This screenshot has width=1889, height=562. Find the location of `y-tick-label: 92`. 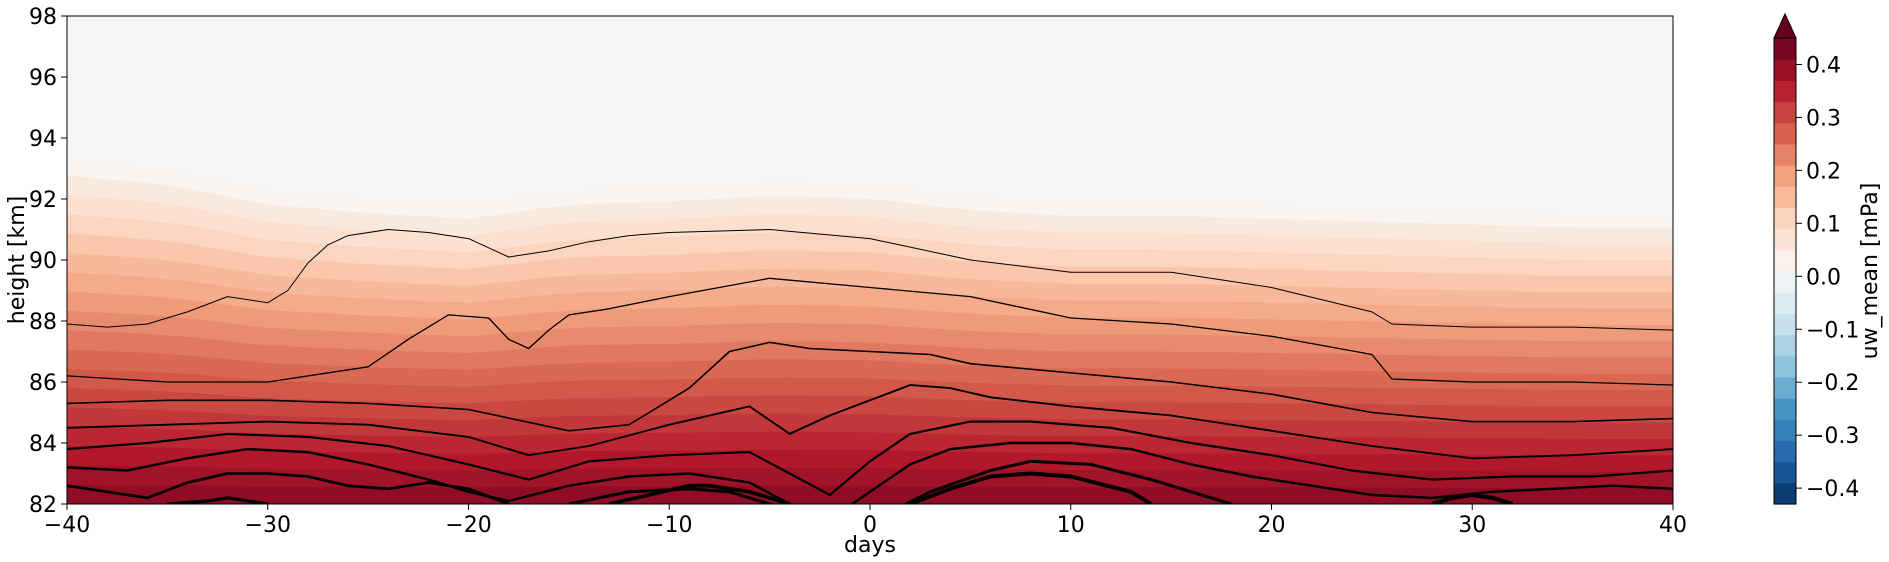

y-tick-label: 92 is located at coordinates (43, 200).